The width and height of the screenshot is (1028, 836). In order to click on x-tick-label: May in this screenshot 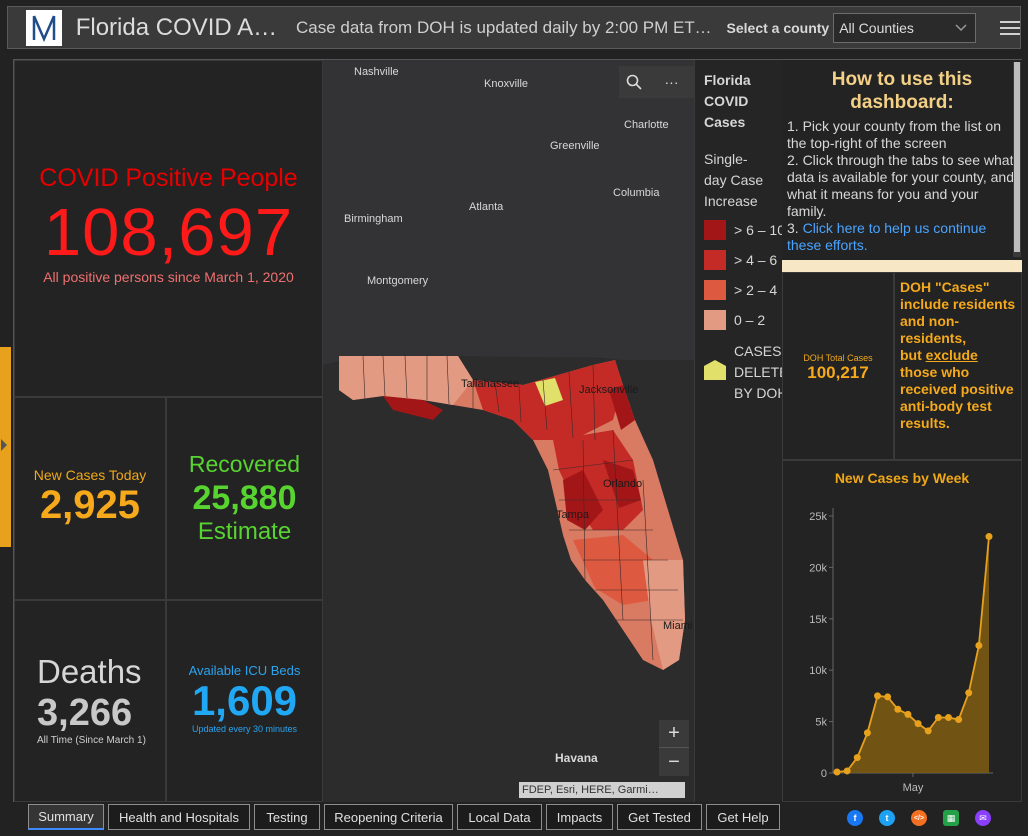, I will do `click(913, 788)`.